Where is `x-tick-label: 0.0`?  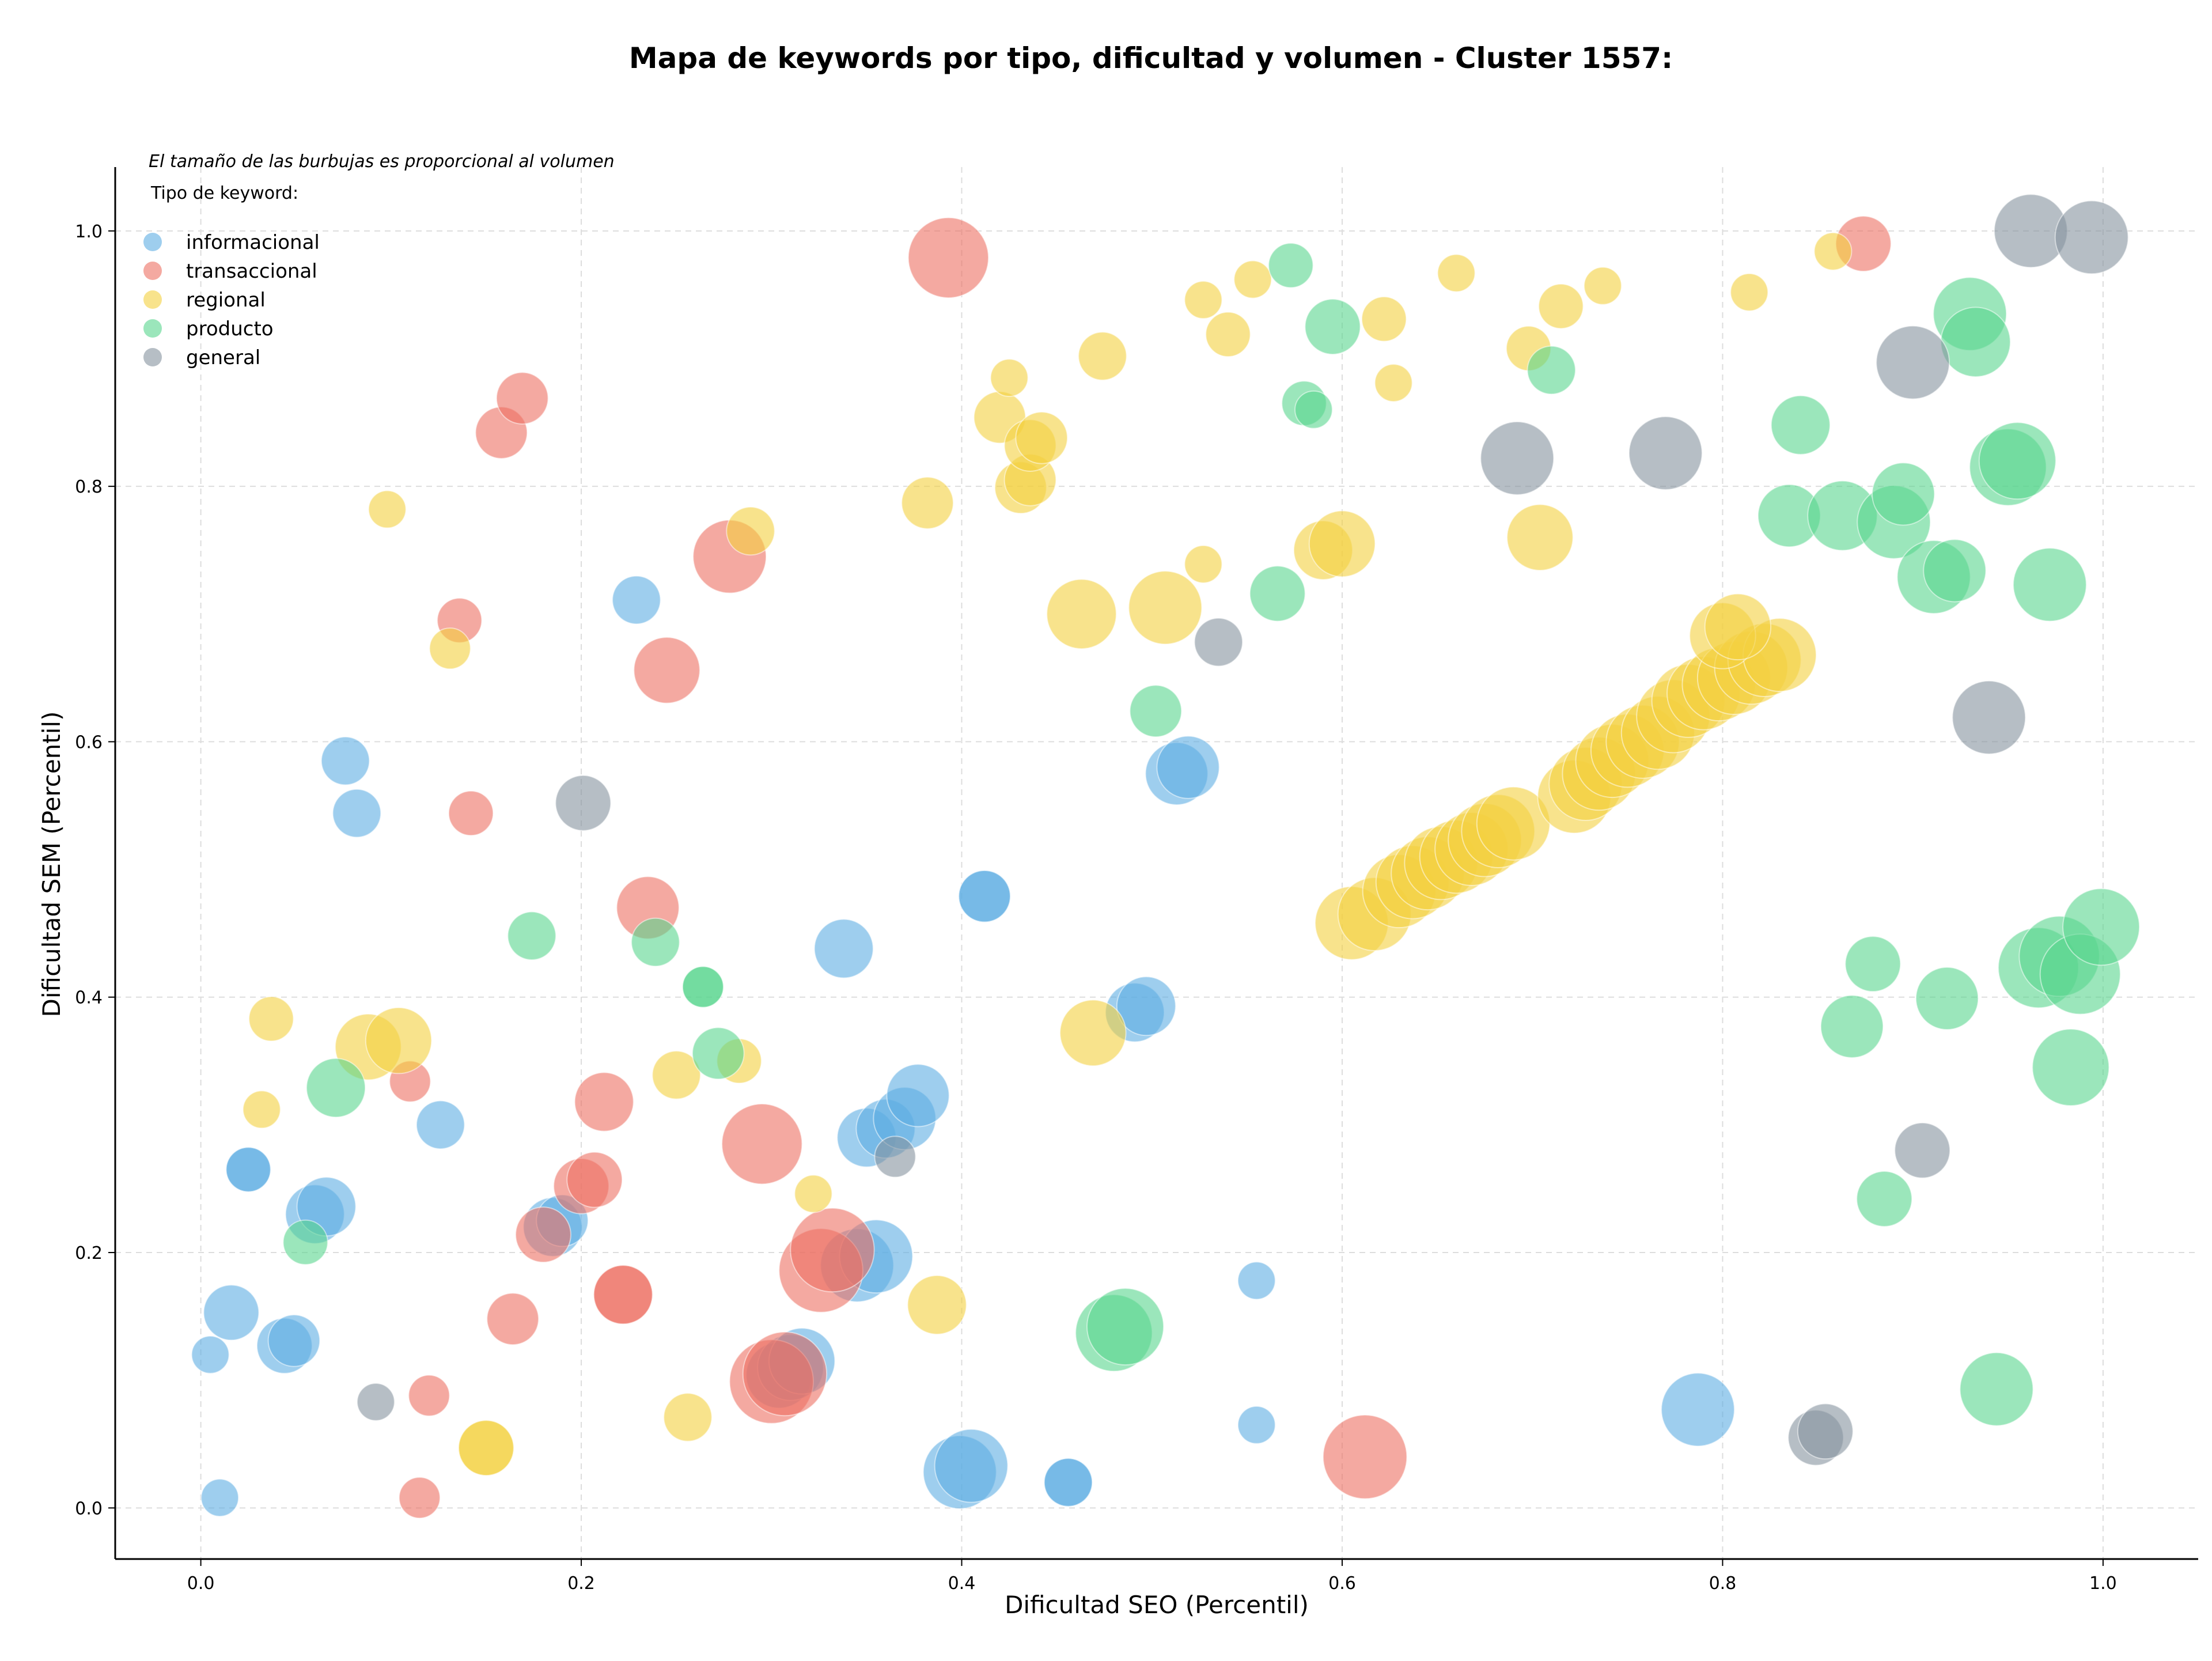 x-tick-label: 0.0 is located at coordinates (201, 1583).